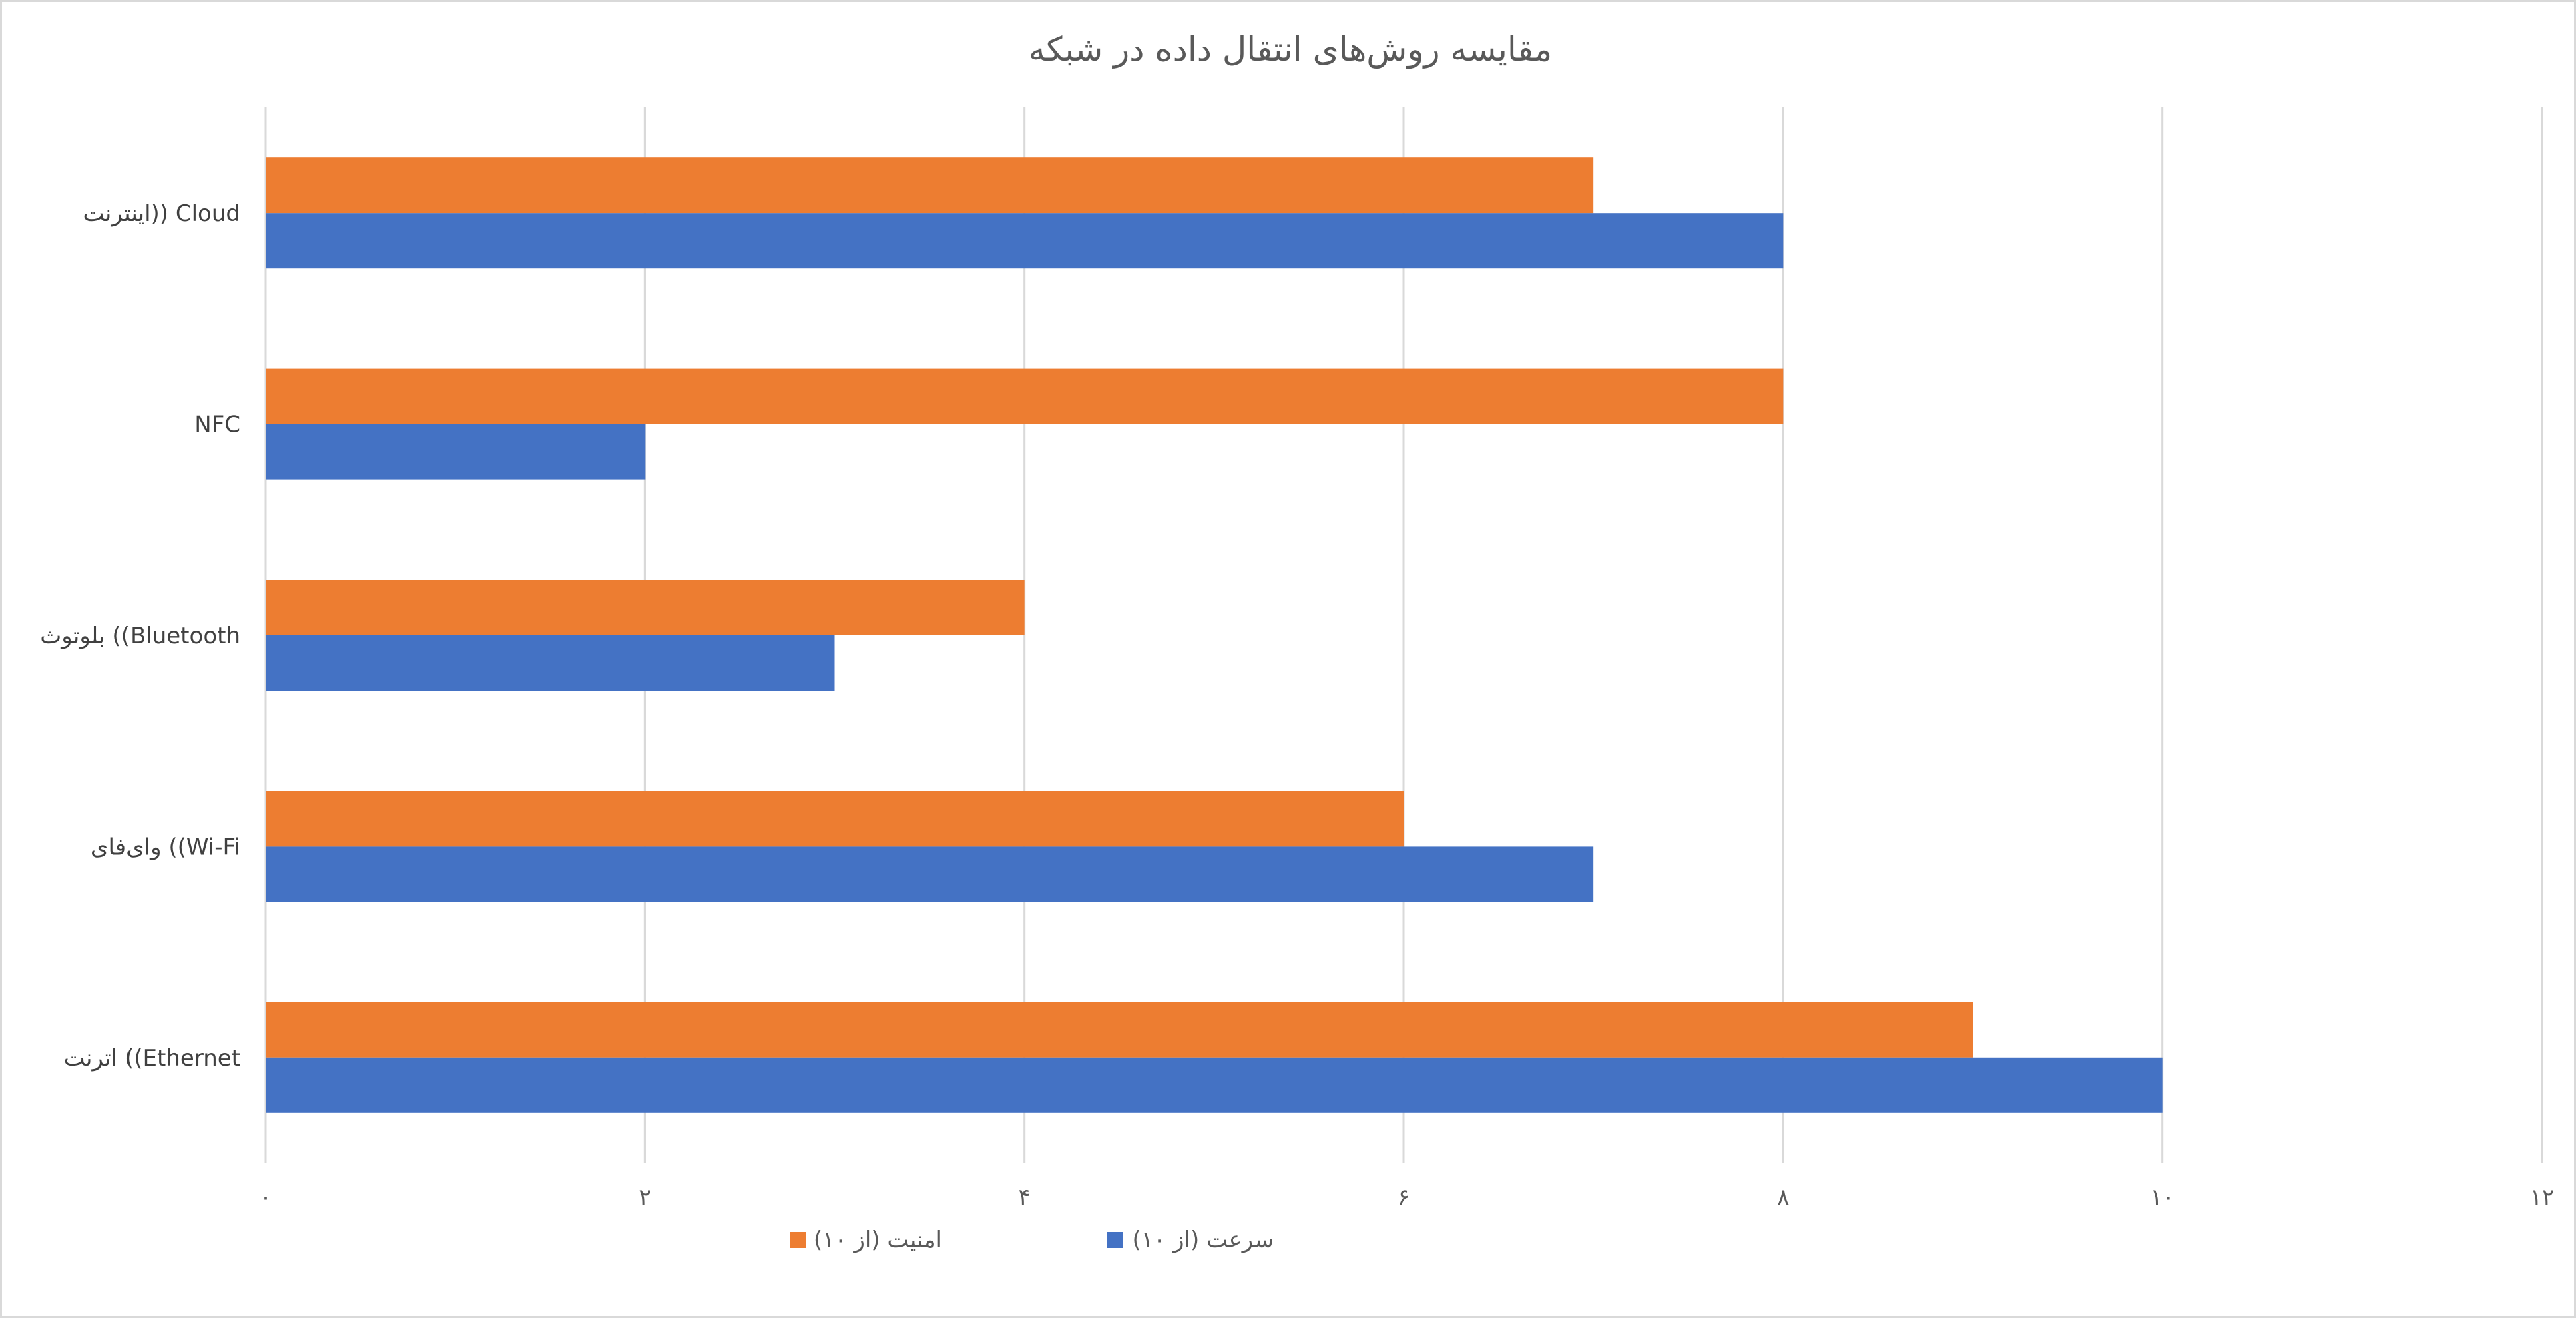 This screenshot has width=2576, height=1320. What do you see at coordinates (2162, 1197) in the screenshot?
I see `x-tick-label: ۱۰` at bounding box center [2162, 1197].